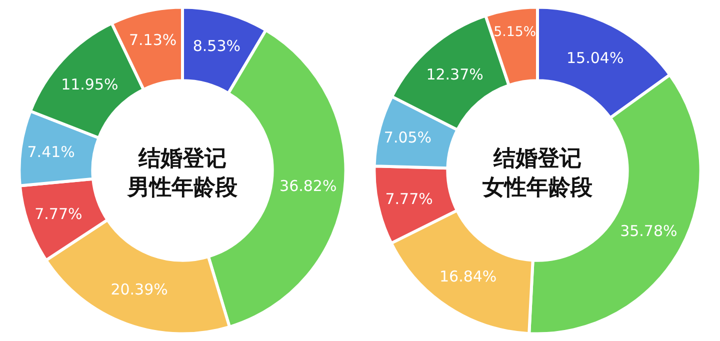  I want to click on data-label: 7.05%, so click(408, 137).